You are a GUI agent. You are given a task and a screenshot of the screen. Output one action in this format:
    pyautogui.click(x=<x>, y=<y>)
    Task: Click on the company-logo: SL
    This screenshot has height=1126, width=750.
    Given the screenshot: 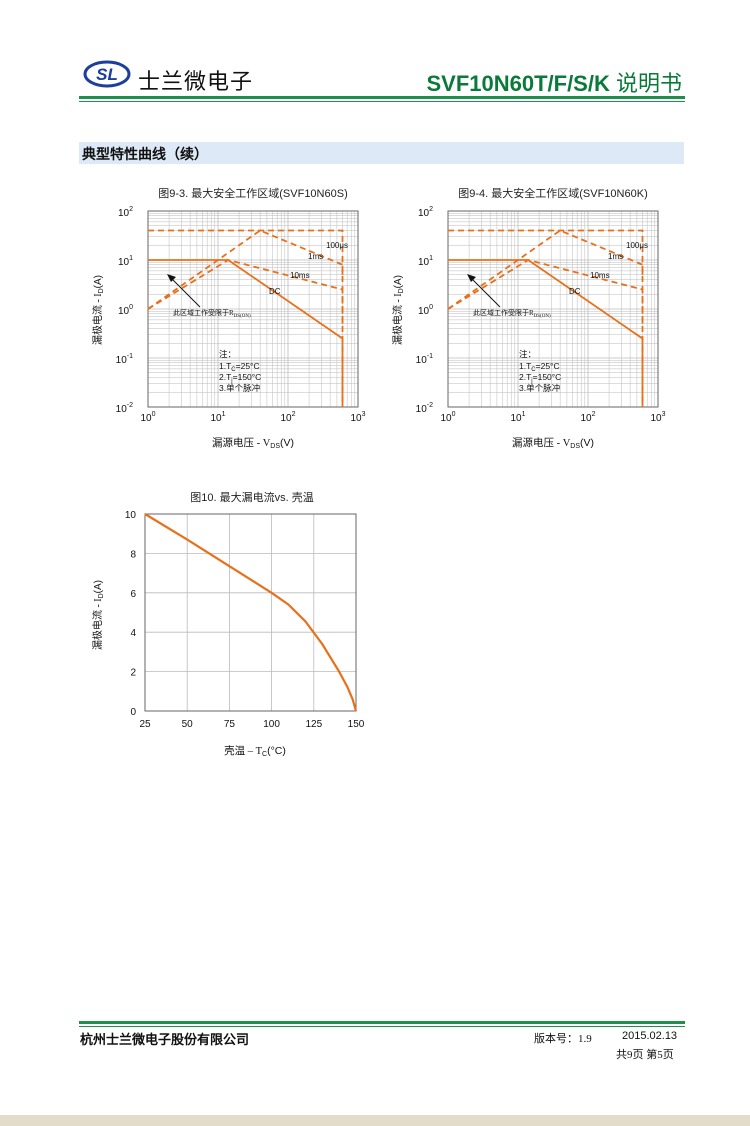 What is the action you would take?
    pyautogui.click(x=107, y=76)
    